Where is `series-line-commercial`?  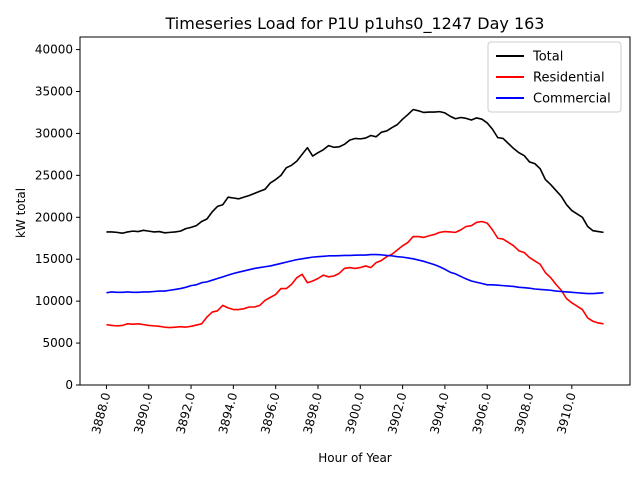
series-line-commercial is located at coordinates (355, 274).